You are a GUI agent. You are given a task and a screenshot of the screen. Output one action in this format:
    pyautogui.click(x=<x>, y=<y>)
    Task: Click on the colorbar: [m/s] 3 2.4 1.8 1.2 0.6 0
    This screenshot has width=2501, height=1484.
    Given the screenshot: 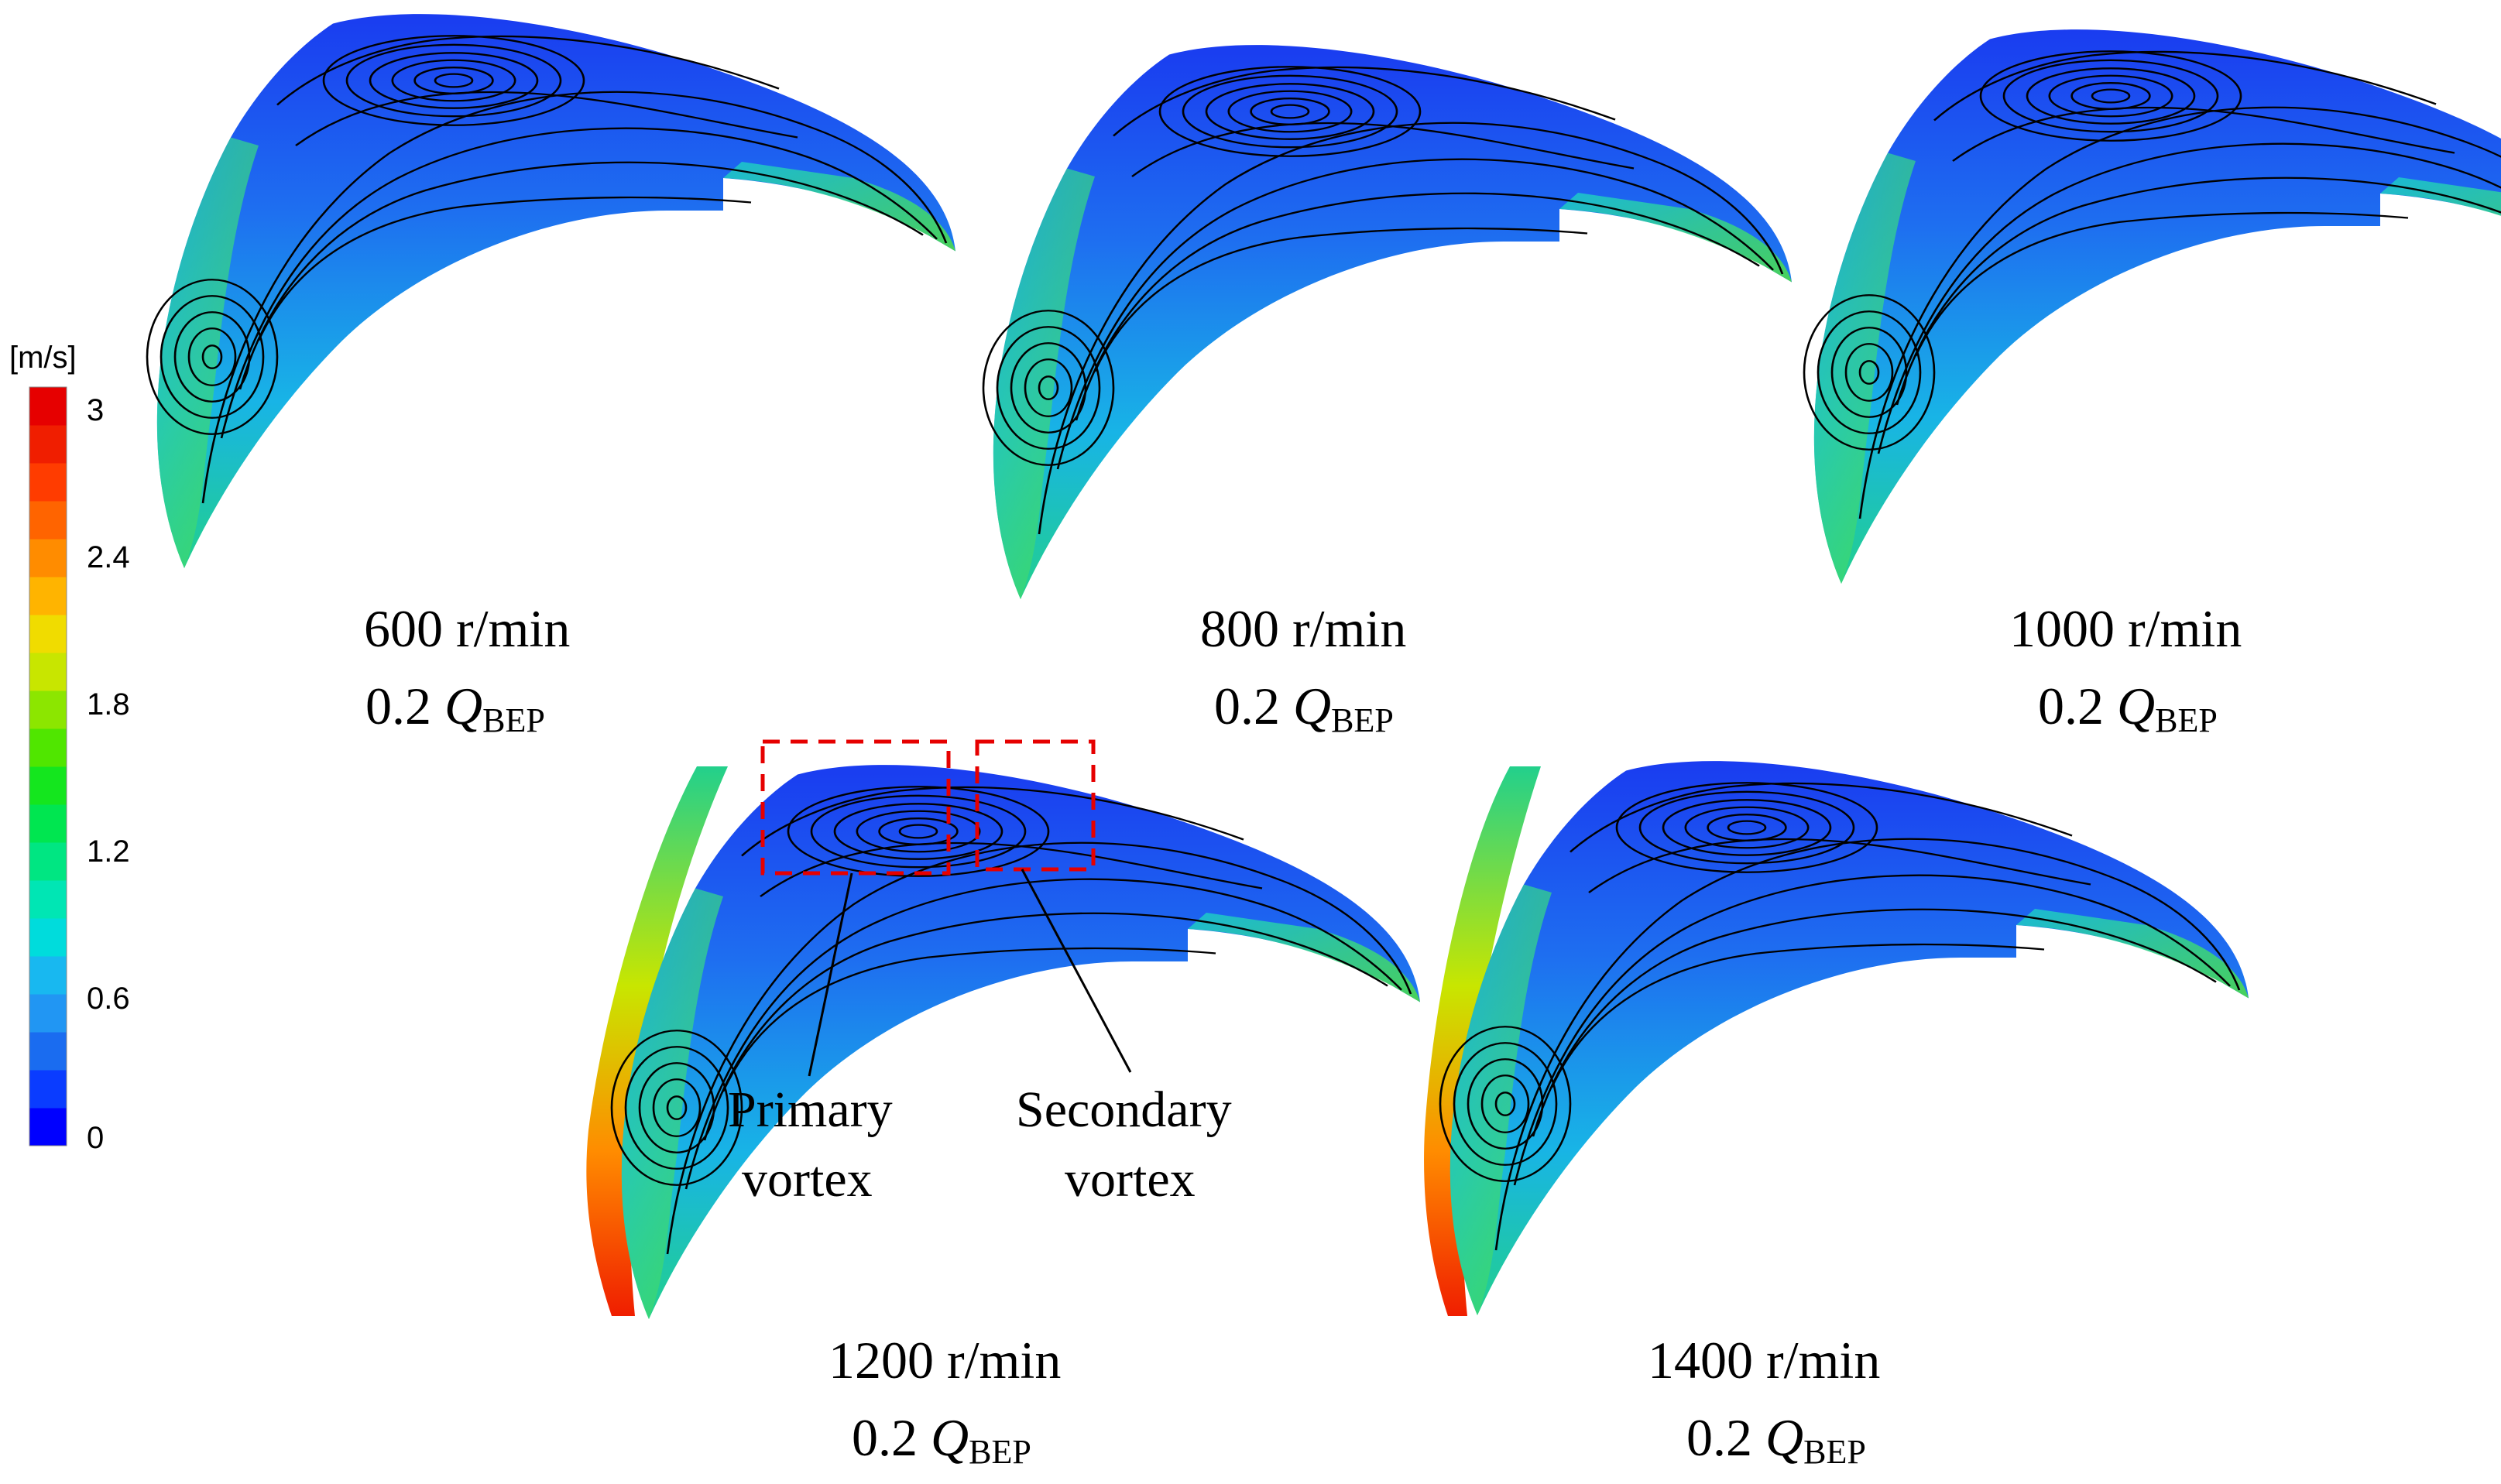 What is the action you would take?
    pyautogui.click(x=69, y=748)
    